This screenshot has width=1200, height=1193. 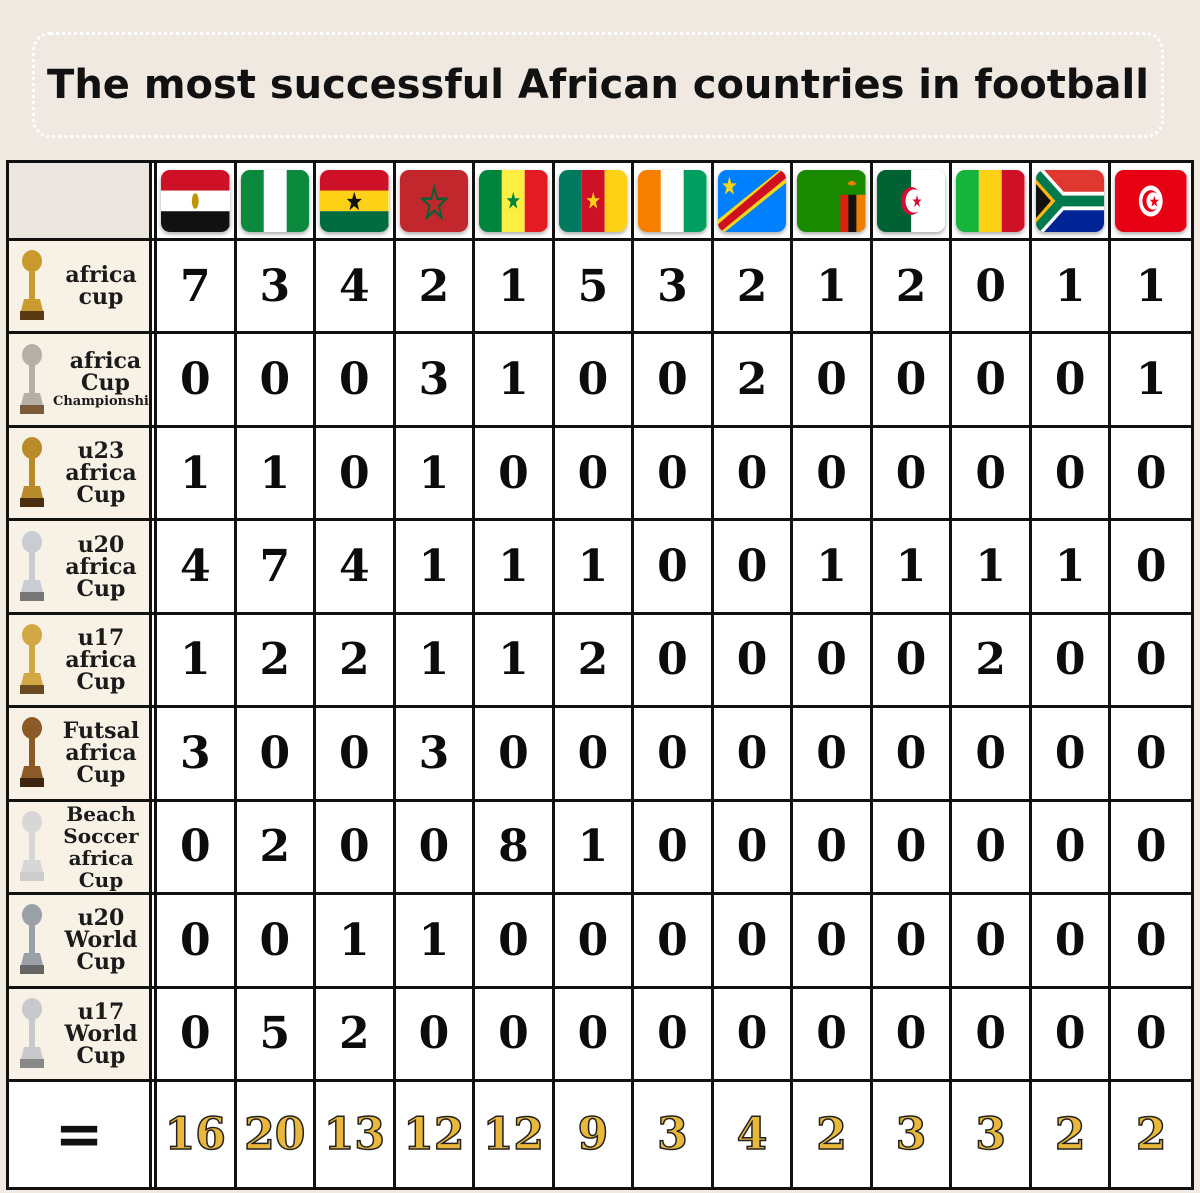 What do you see at coordinates (435, 755) in the screenshot?
I see `table-cell: 3` at bounding box center [435, 755].